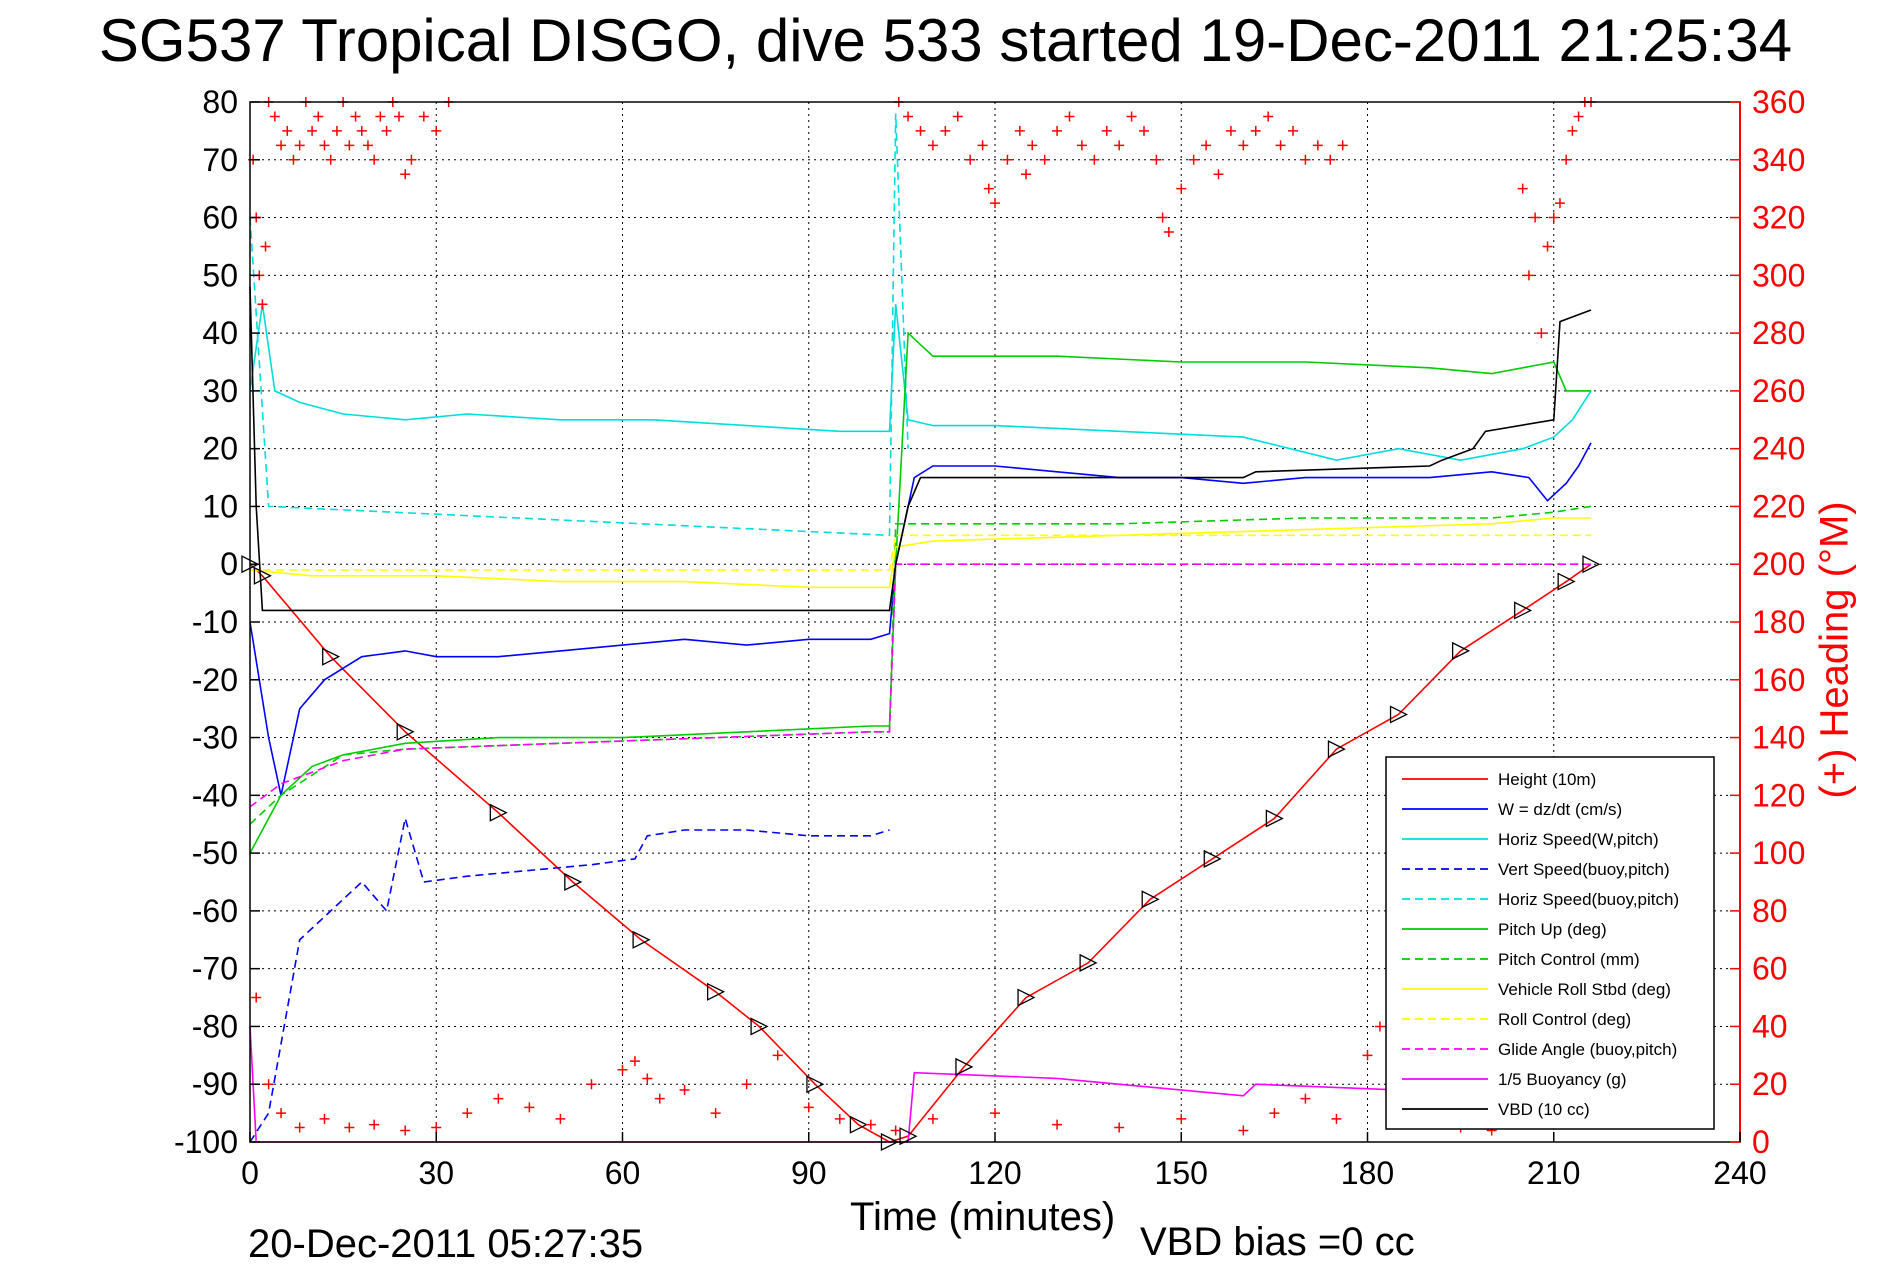 This screenshot has width=1891, height=1267. Describe the element at coordinates (983, 1217) in the screenshot. I see `x-axis-label: Time (minutes)` at that location.